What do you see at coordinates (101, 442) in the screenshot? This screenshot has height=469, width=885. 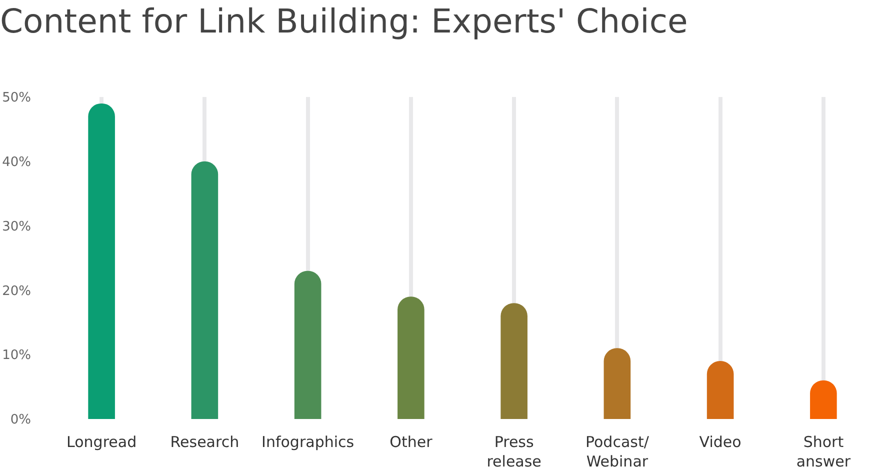 I see `x-tick-label: Longread` at bounding box center [101, 442].